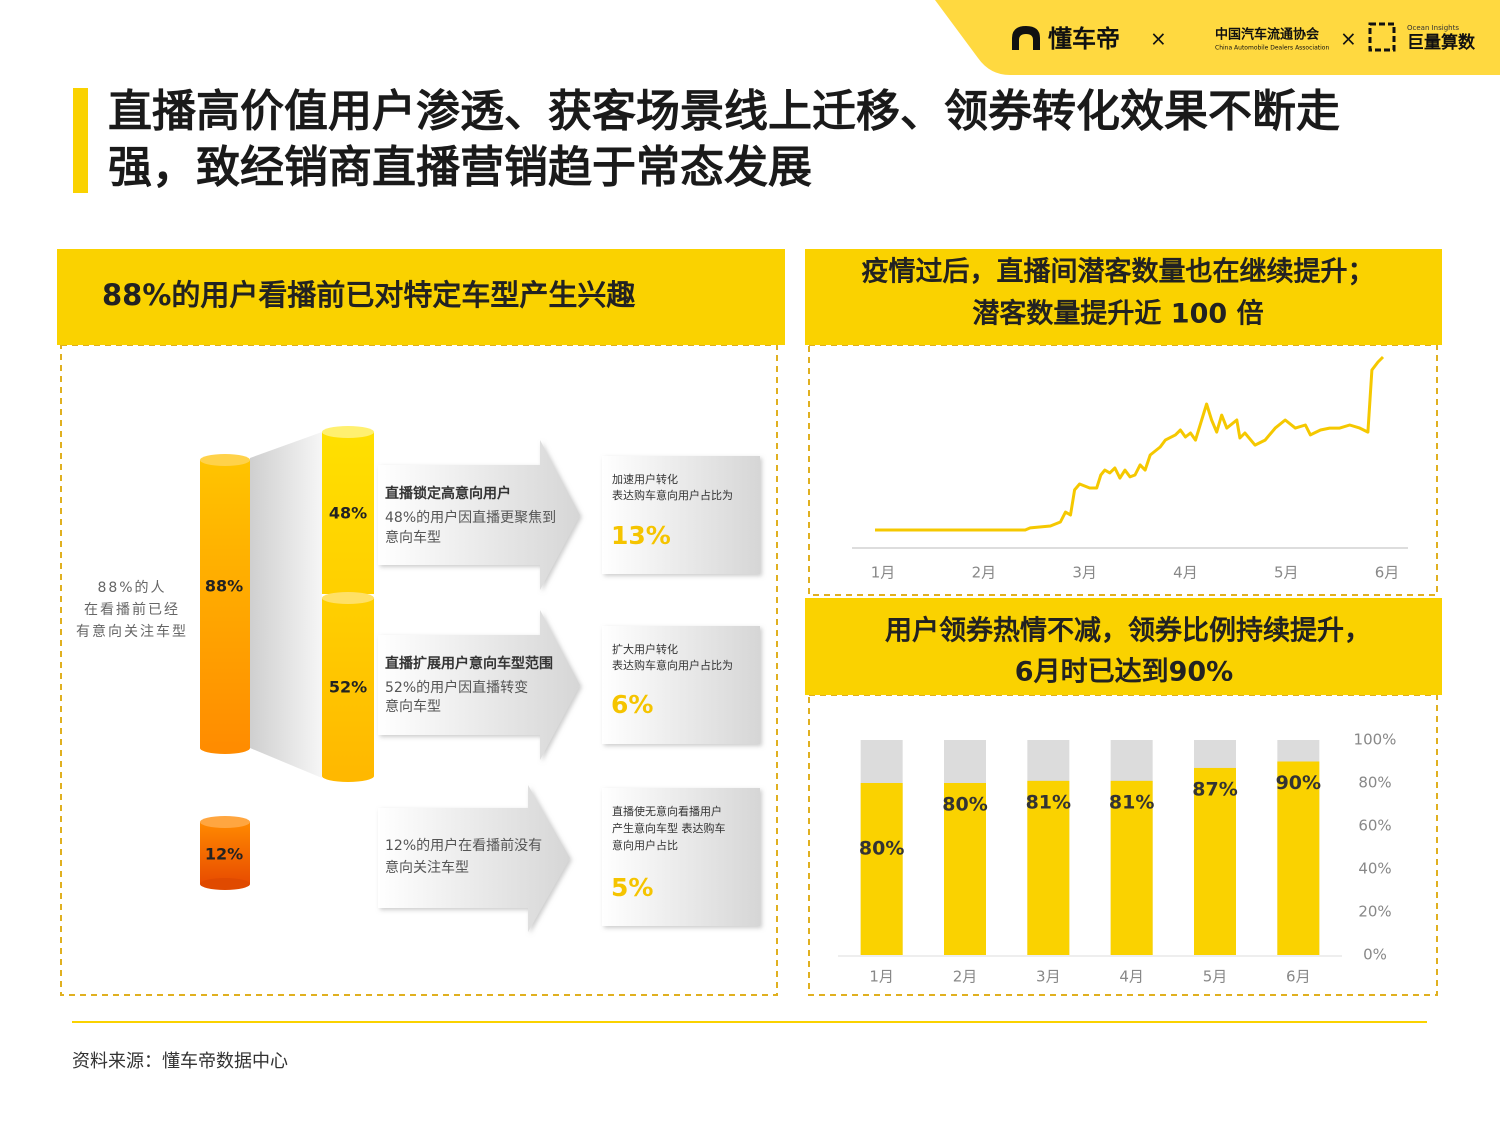  I want to click on side-note: 在看播前已经, so click(132, 609).